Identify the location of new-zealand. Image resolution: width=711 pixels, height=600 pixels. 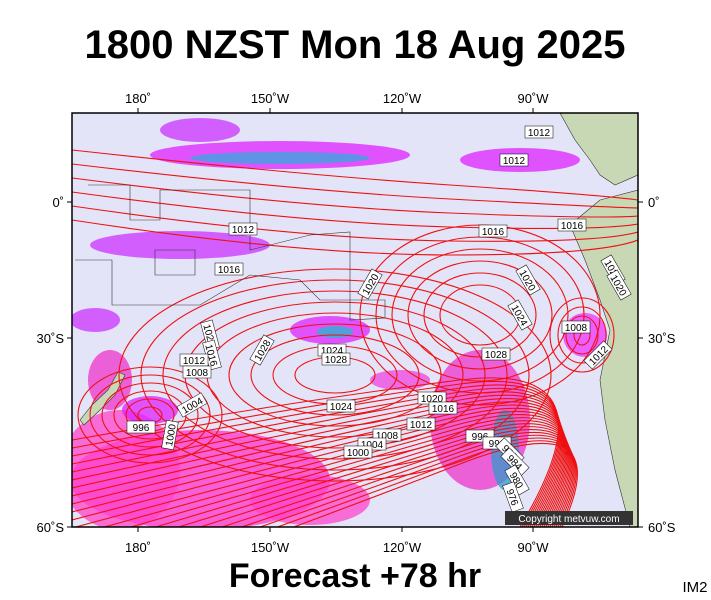
(102, 398).